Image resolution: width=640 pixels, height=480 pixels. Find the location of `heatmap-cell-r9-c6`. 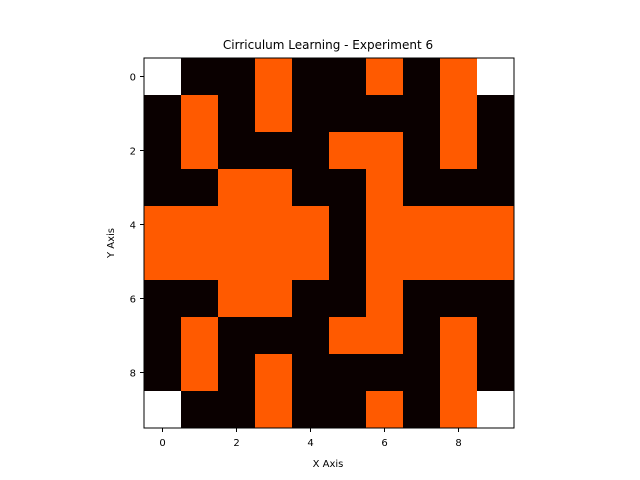

heatmap-cell-r9-c6 is located at coordinates (385, 410).